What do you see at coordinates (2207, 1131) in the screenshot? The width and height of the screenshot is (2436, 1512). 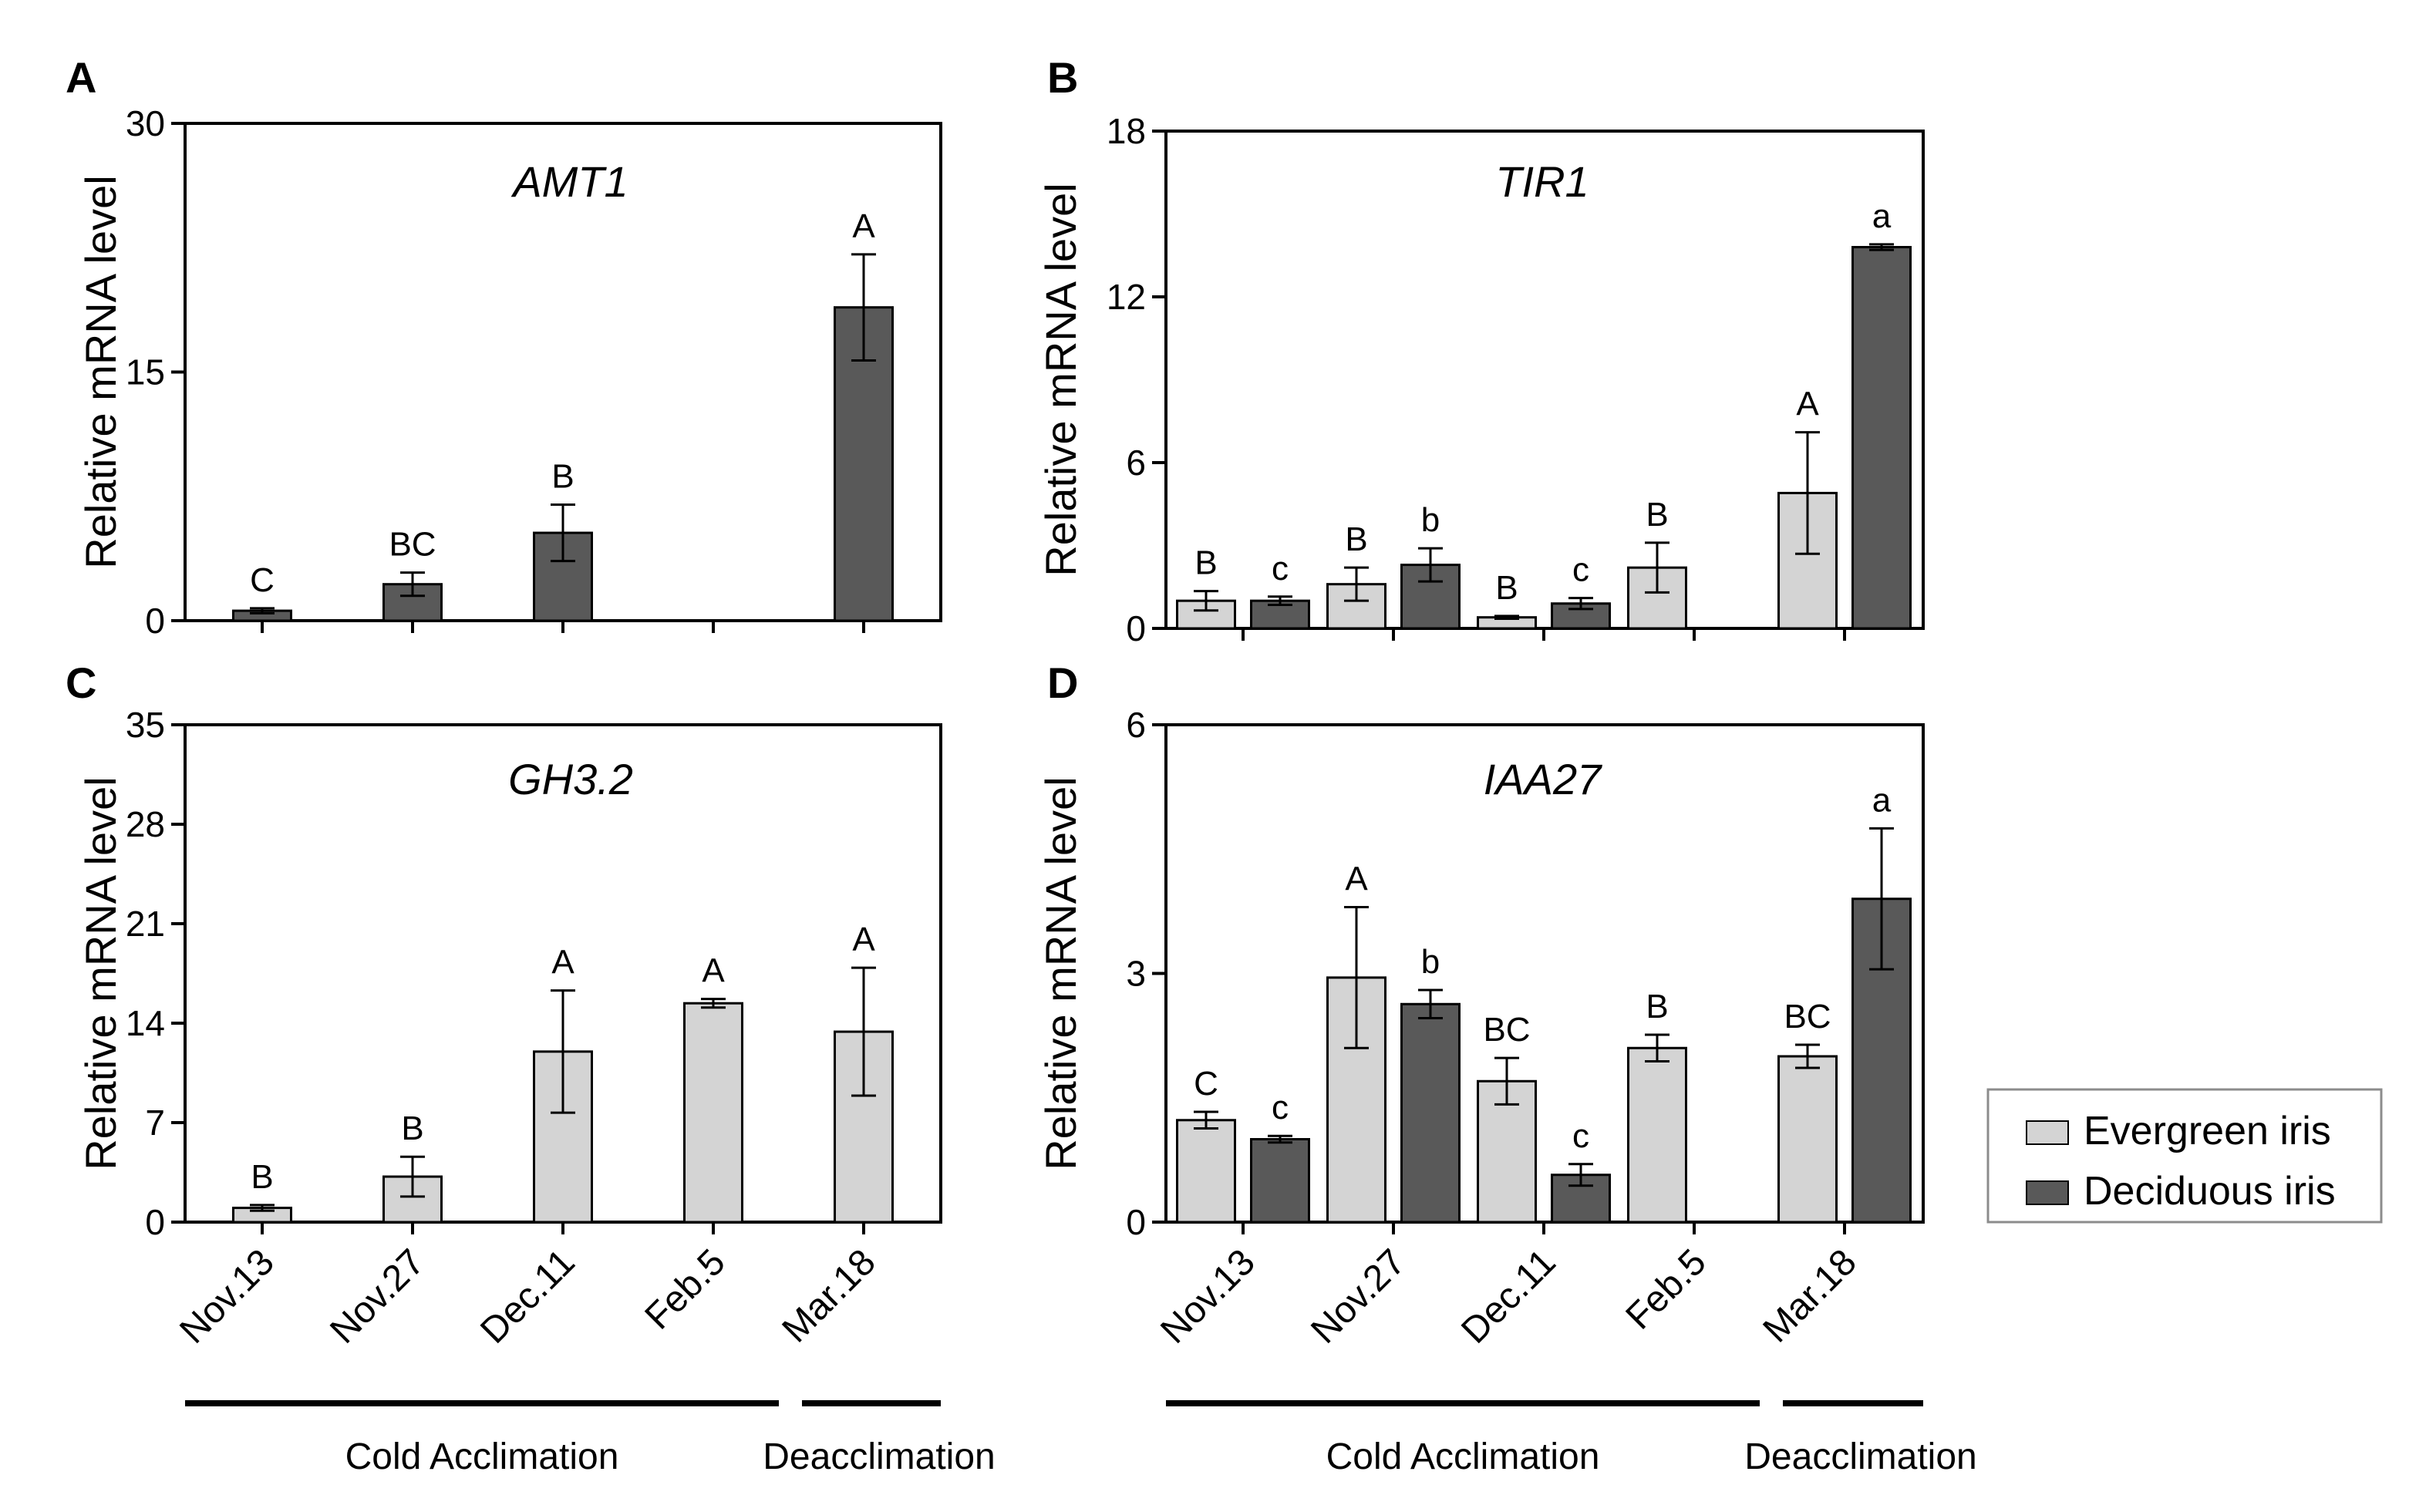 I see `legend-label: Evergreen iris` at bounding box center [2207, 1131].